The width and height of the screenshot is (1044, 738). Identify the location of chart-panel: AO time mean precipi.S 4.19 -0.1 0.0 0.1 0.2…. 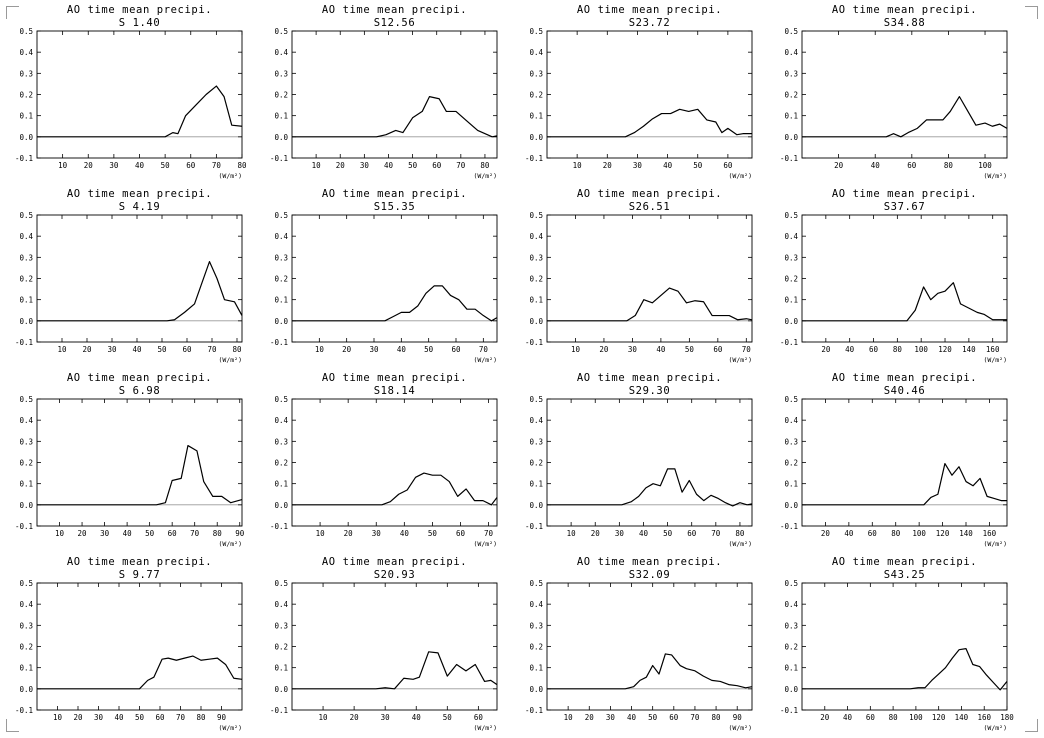
(129, 276).